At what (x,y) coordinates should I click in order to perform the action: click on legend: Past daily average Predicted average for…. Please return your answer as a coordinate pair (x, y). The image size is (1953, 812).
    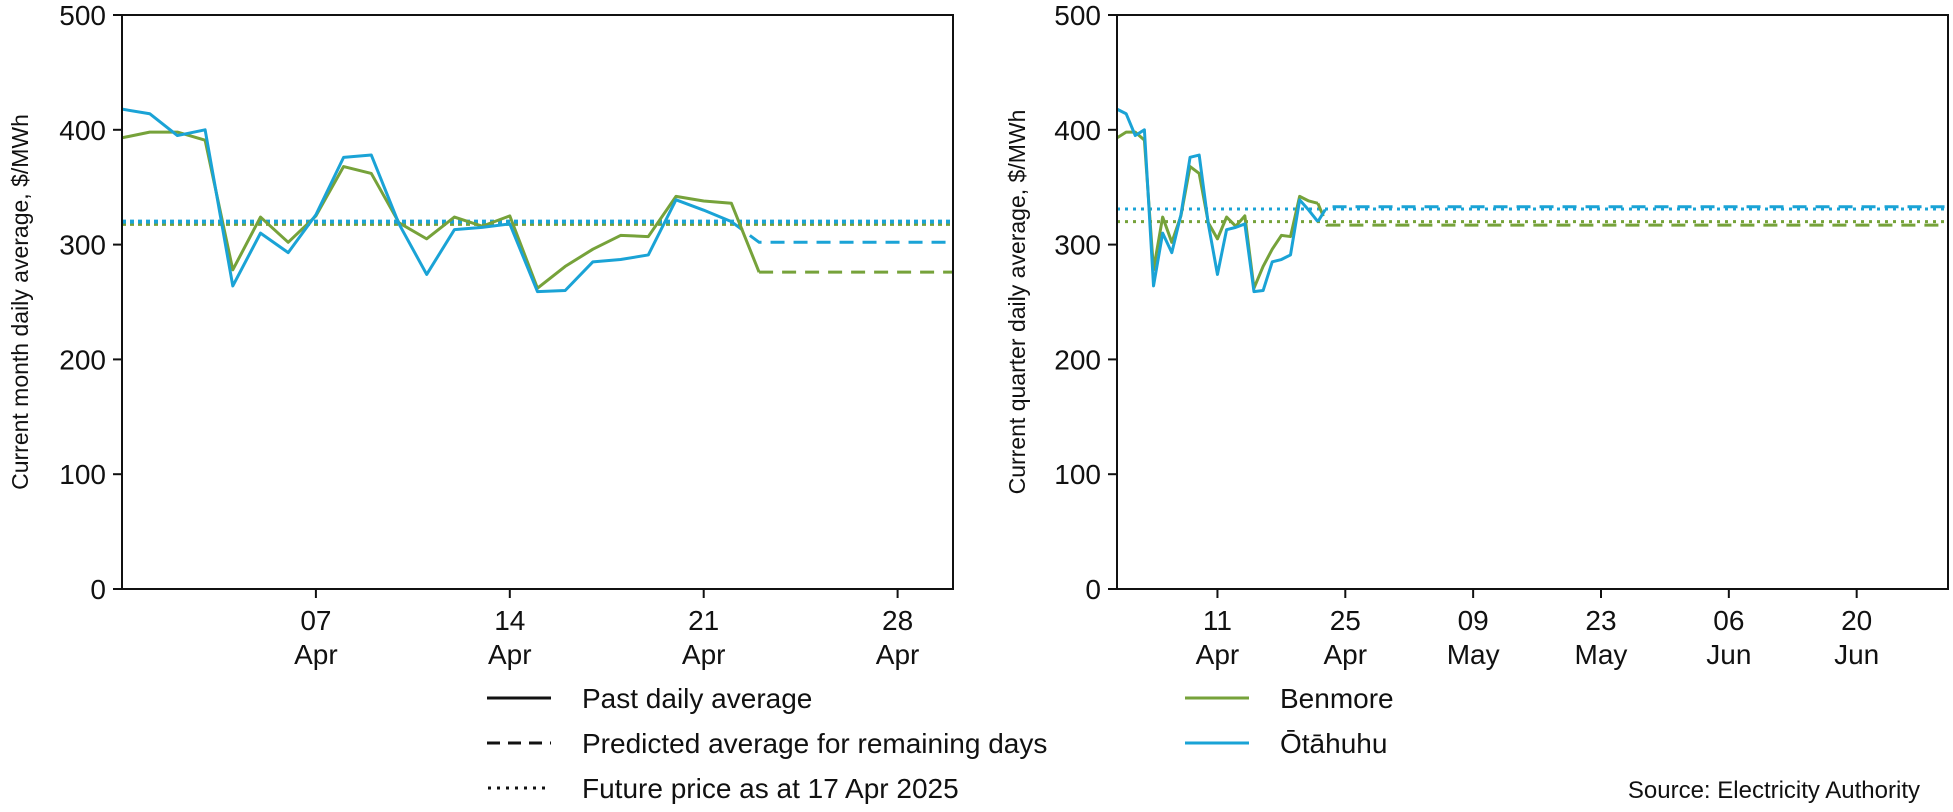
    Looking at the image, I should click on (940, 743).